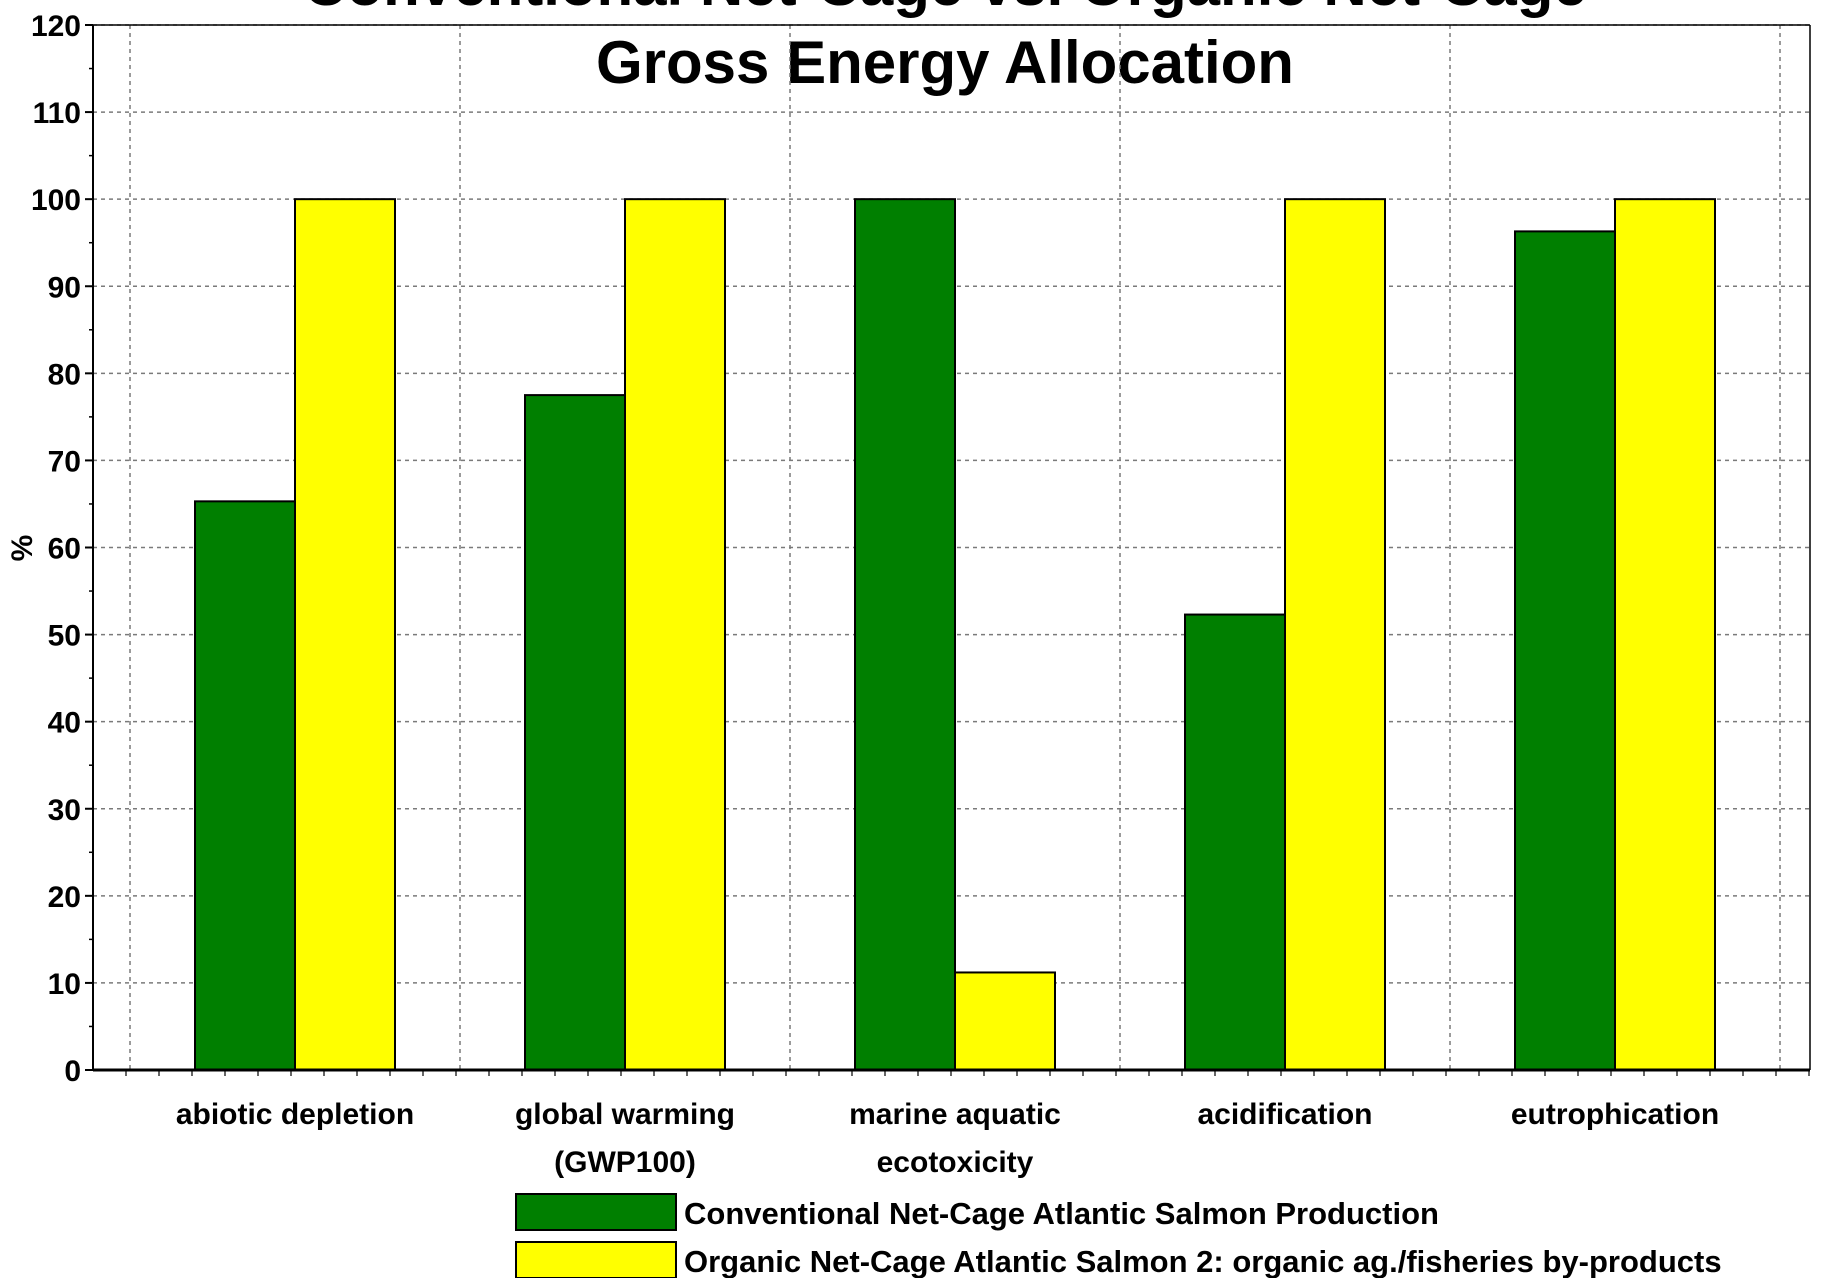 The height and width of the screenshot is (1278, 1824). I want to click on y-tick-label: 10, so click(64, 984).